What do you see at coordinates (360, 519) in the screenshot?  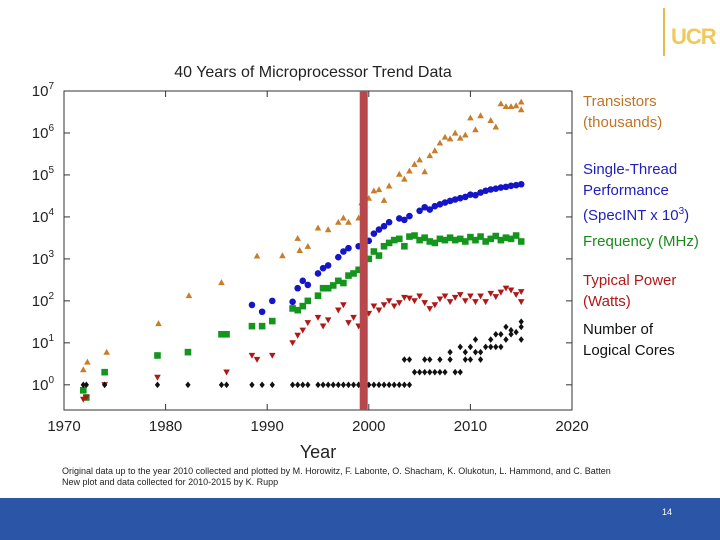 I see `footer-band` at bounding box center [360, 519].